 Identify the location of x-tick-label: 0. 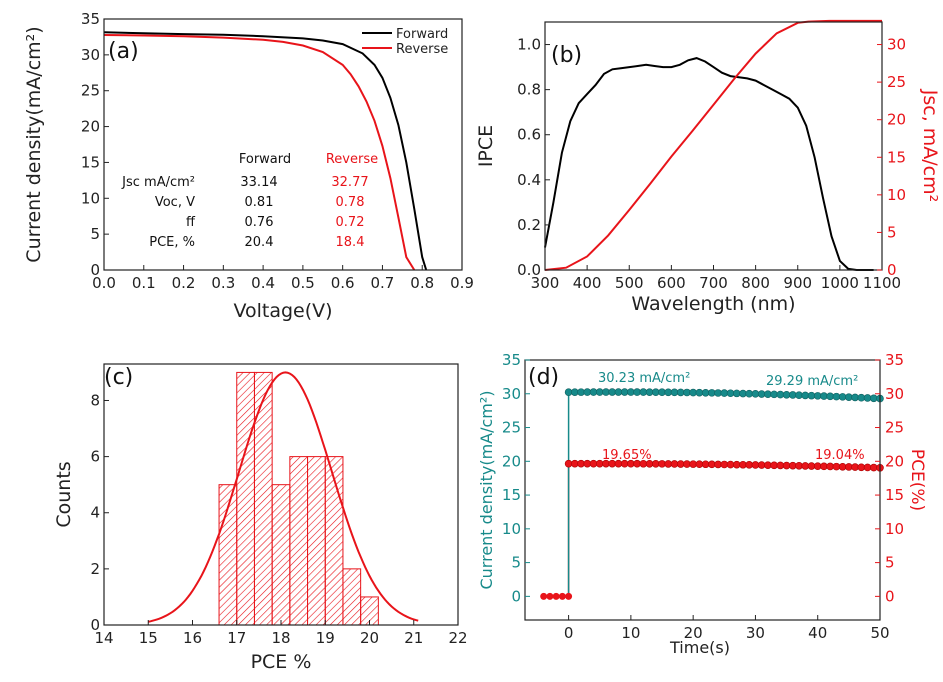
(569, 633).